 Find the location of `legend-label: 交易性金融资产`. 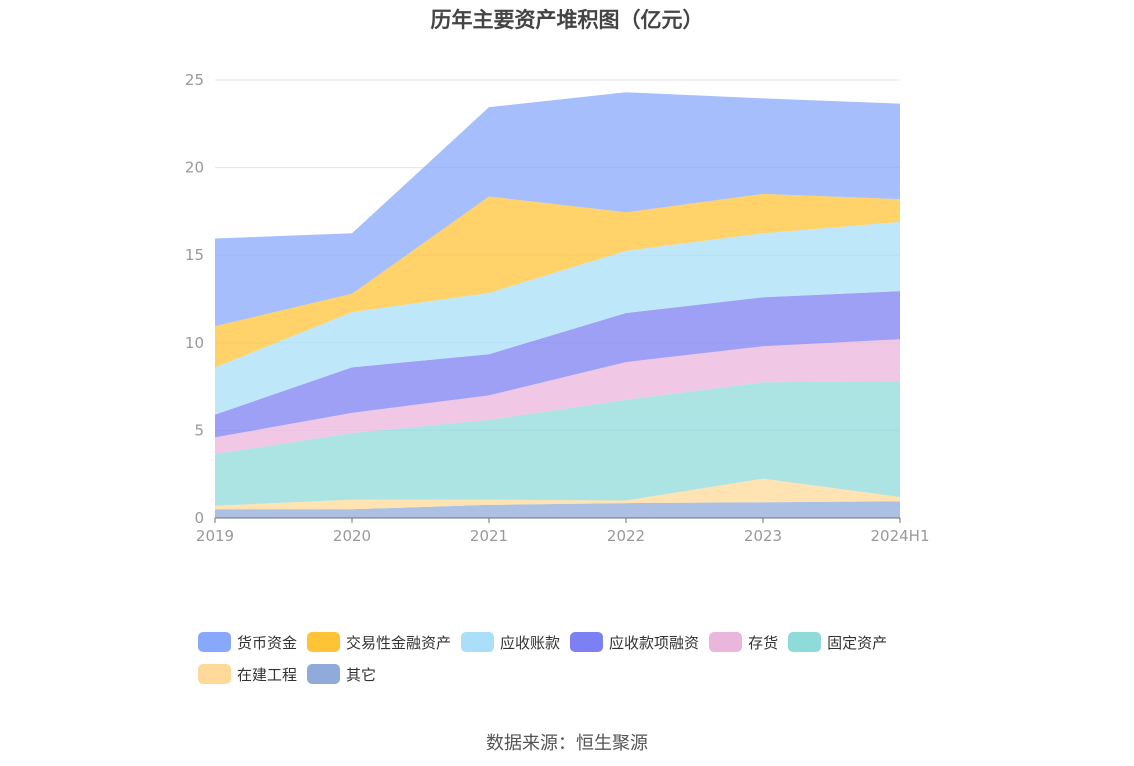

legend-label: 交易性金融资产 is located at coordinates (399, 642).